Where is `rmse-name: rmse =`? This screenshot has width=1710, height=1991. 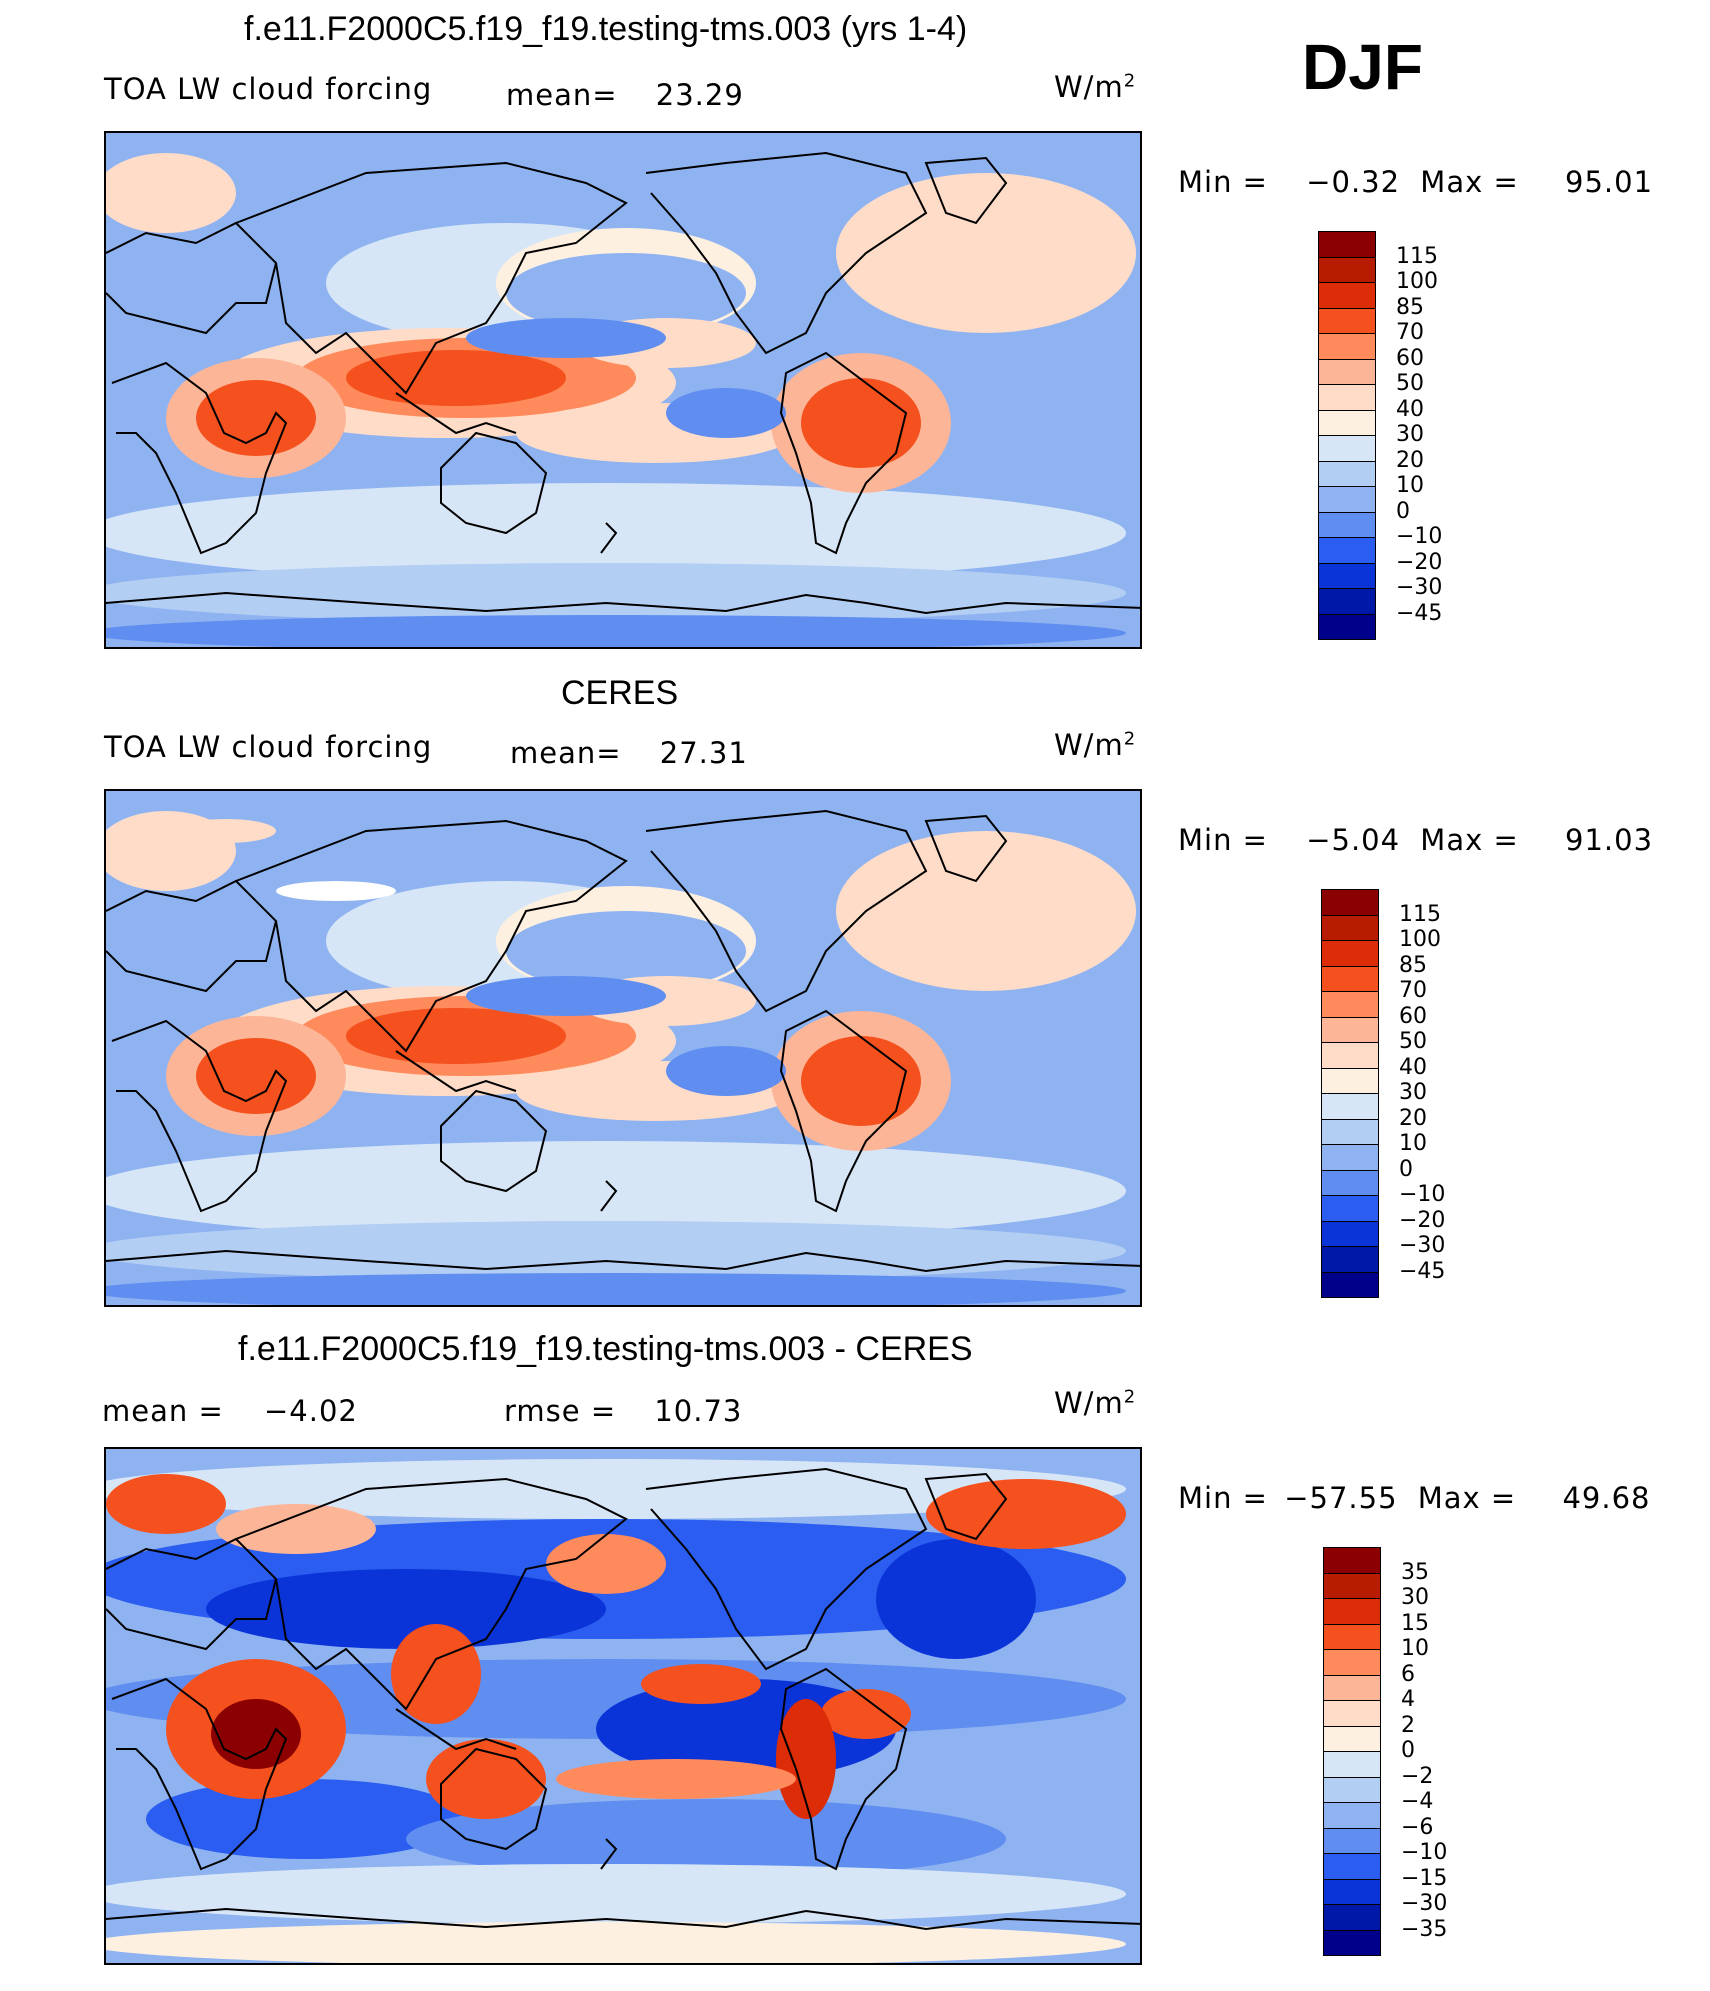
rmse-name: rmse = is located at coordinates (560, 1411).